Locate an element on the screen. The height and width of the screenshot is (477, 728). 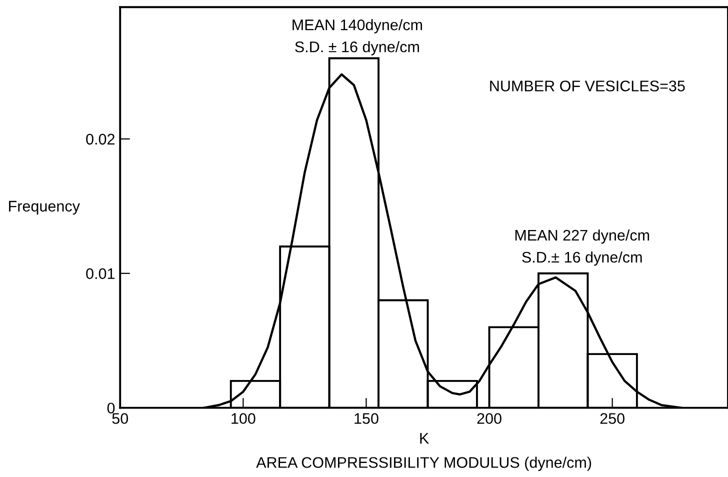
y-axis-title: Frequency is located at coordinates (44, 207).